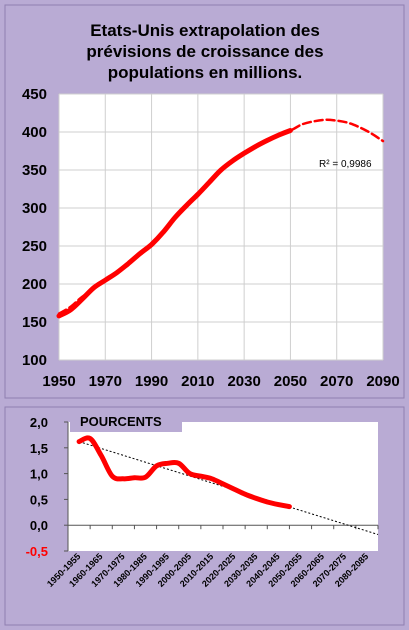  Describe the element at coordinates (184, 472) in the screenshot. I see `percent-series-line` at that location.